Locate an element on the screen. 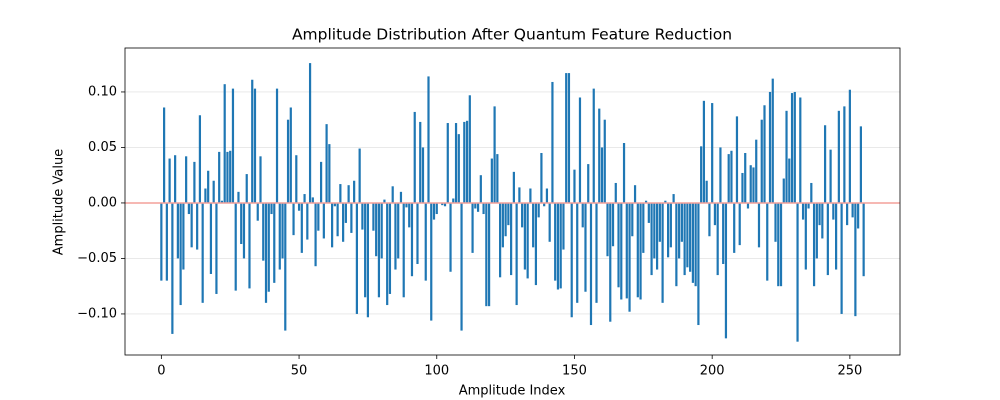  x-tick-label: 150 is located at coordinates (574, 371).